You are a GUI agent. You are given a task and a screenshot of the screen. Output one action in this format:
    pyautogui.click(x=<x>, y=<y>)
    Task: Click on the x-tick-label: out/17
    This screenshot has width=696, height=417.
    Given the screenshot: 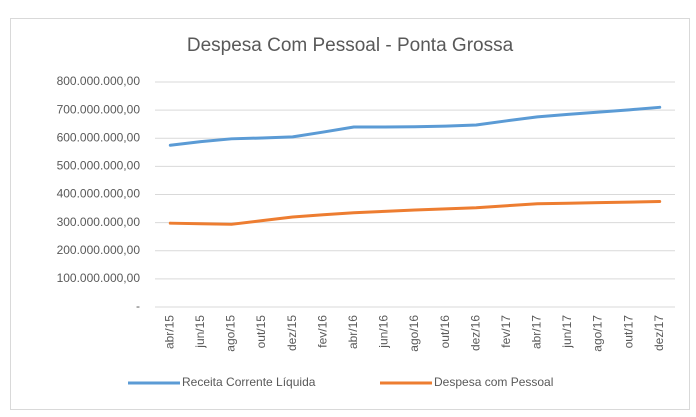 What is the action you would take?
    pyautogui.click(x=628, y=332)
    